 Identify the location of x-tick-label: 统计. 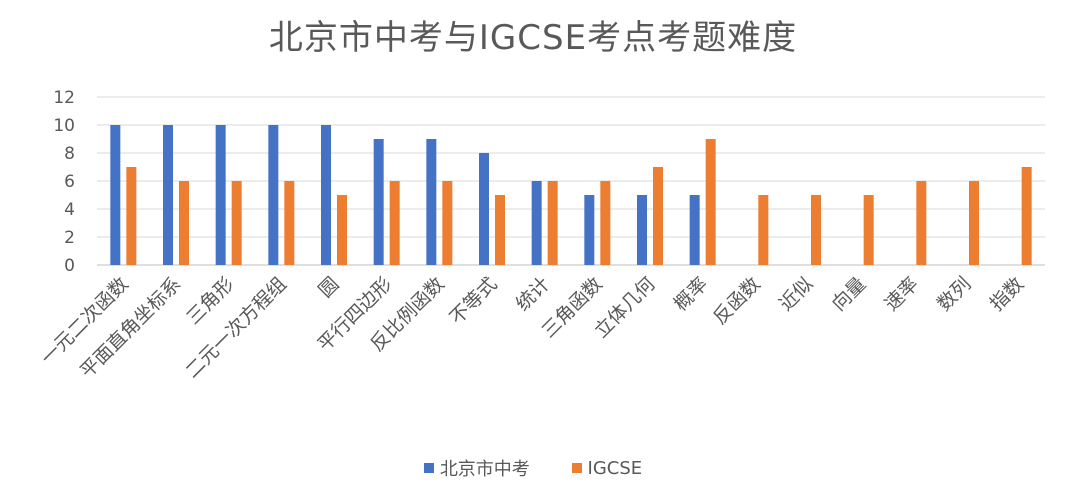
(533, 294).